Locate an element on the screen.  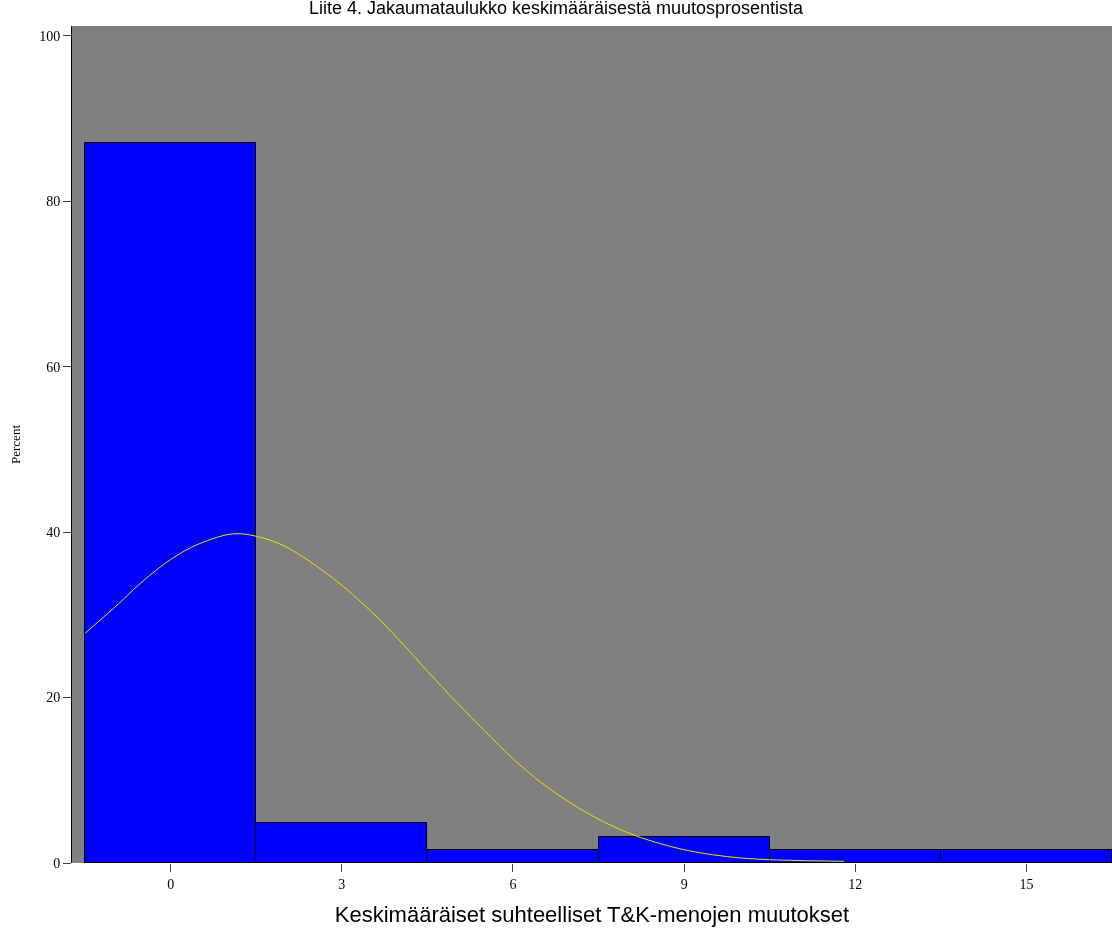
y-tick-label: 20 is located at coordinates (53, 698).